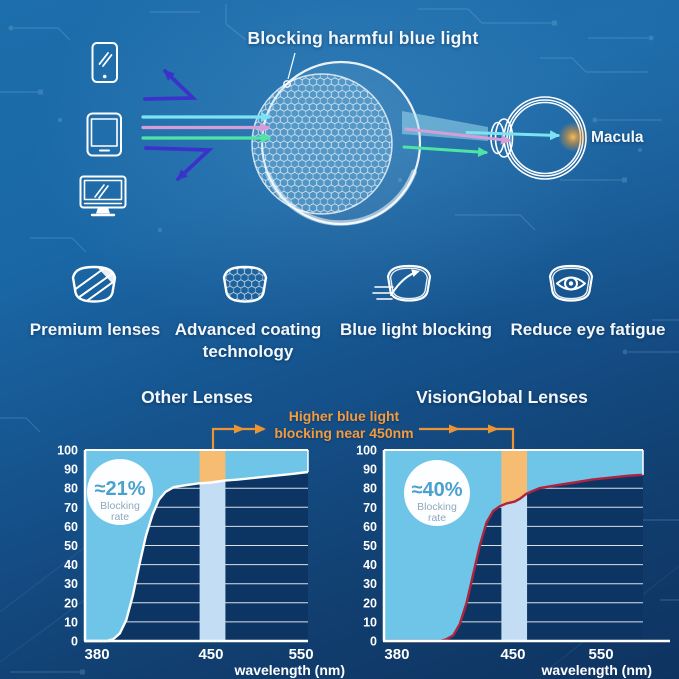  I want to click on feature-label-advanced-coating: Advanced coating technology, so click(248, 340).